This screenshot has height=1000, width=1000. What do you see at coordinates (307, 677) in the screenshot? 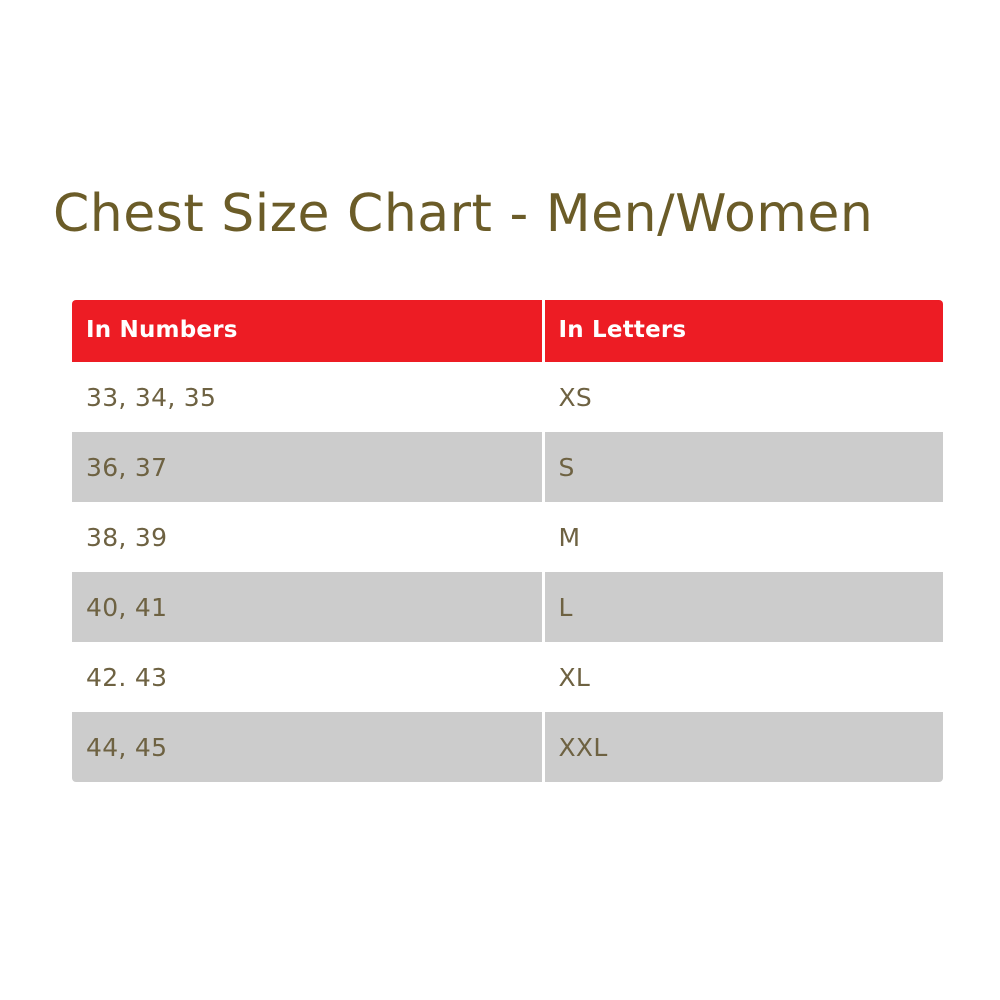
I see `cell-numbers: 42. 43` at bounding box center [307, 677].